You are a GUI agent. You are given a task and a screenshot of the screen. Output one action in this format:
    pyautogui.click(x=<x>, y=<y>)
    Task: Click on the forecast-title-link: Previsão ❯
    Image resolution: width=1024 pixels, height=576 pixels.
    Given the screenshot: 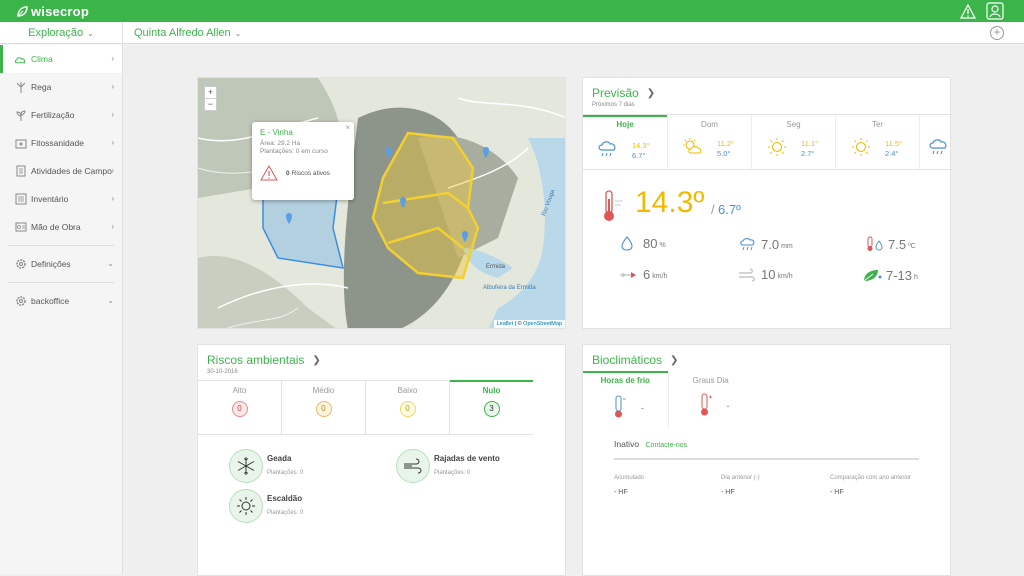 What is the action you would take?
    pyautogui.click(x=623, y=93)
    